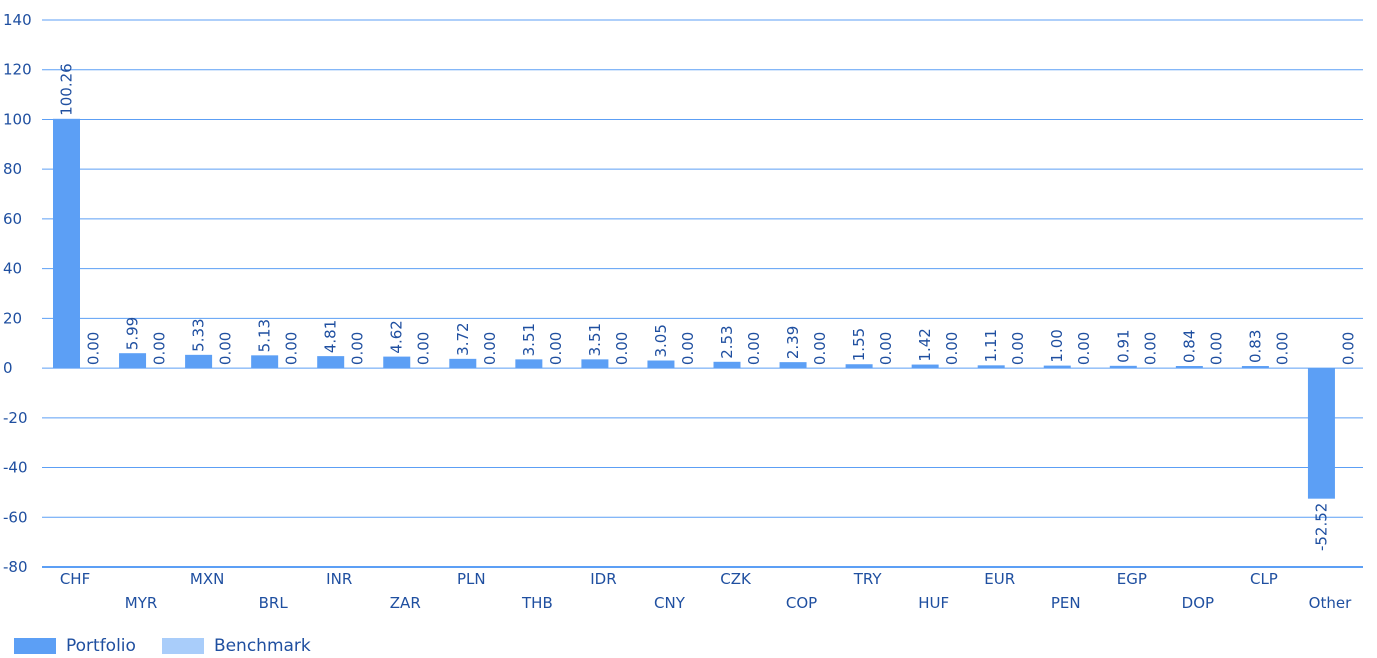  I want to click on x-category-label: THB, so click(537, 603).